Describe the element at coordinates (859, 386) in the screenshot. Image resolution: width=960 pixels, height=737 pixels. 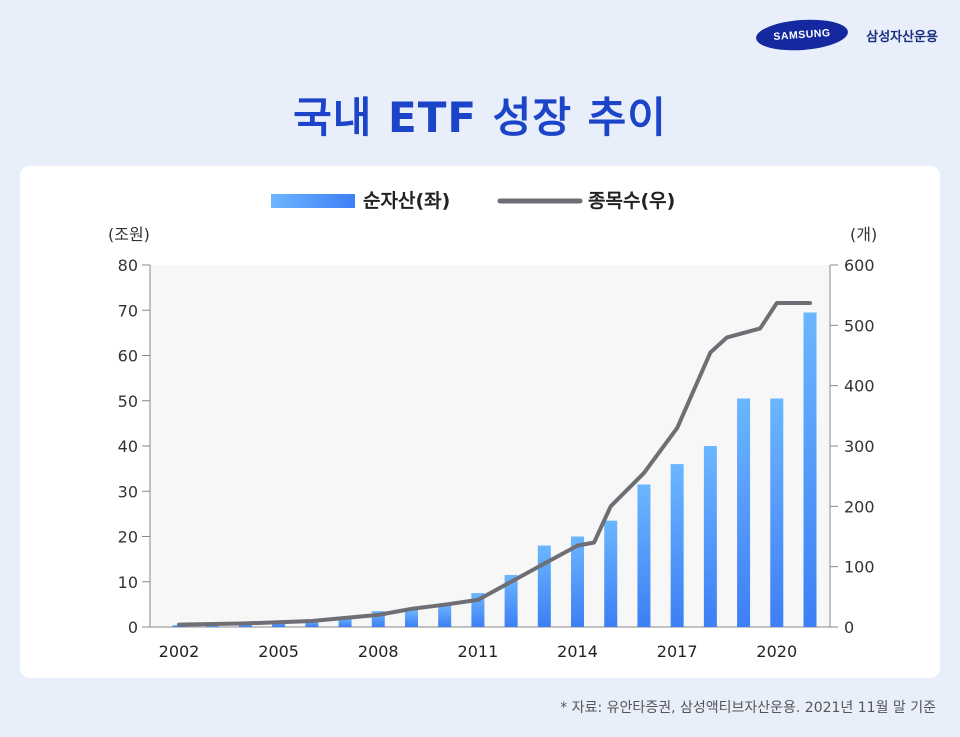
I see `y-right-tick-label: 400` at that location.